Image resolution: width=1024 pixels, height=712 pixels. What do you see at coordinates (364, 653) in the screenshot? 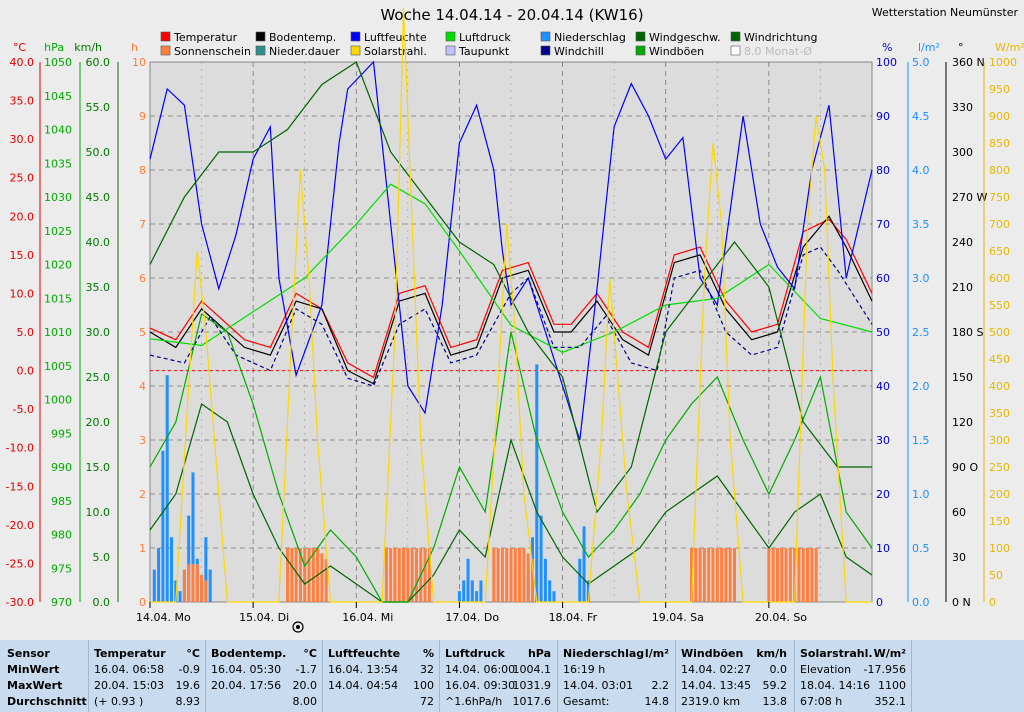
I see `stats-cell: Luftfeuchte` at bounding box center [364, 653].